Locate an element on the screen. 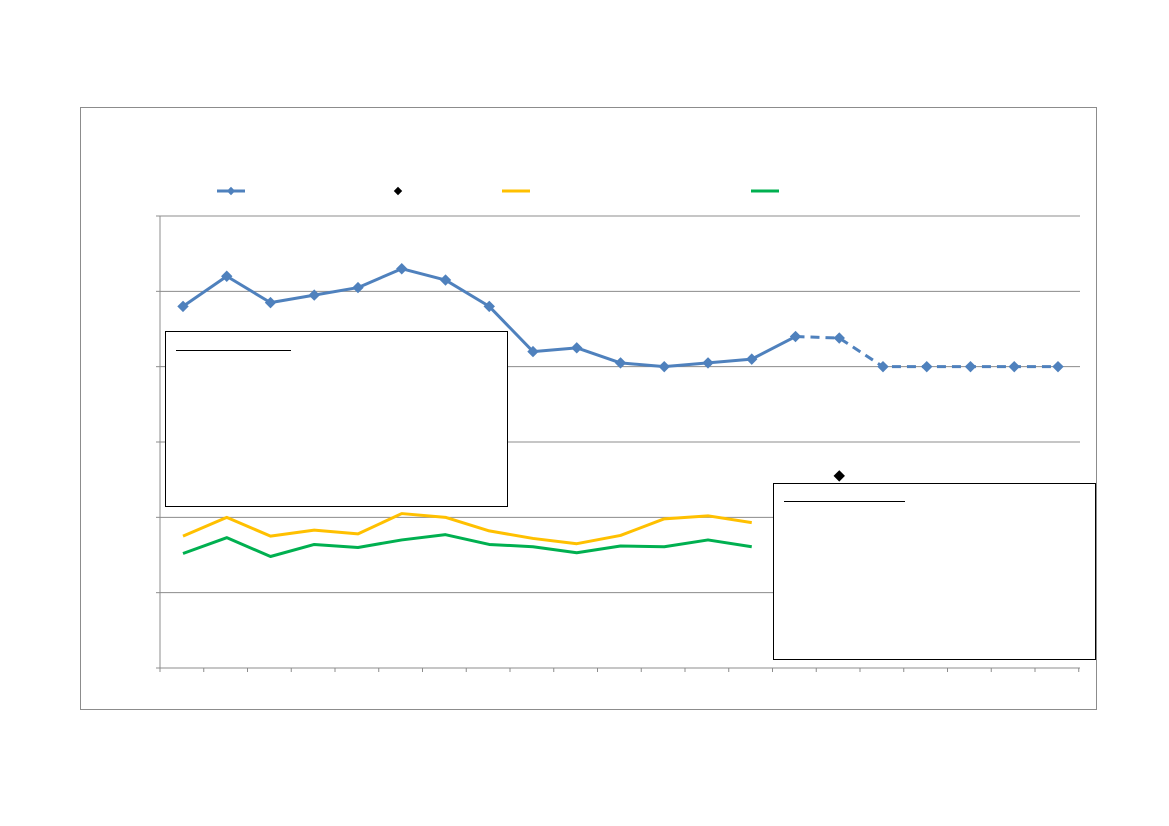 This screenshot has width=1169, height=826. legend is located at coordinates (498, 191).